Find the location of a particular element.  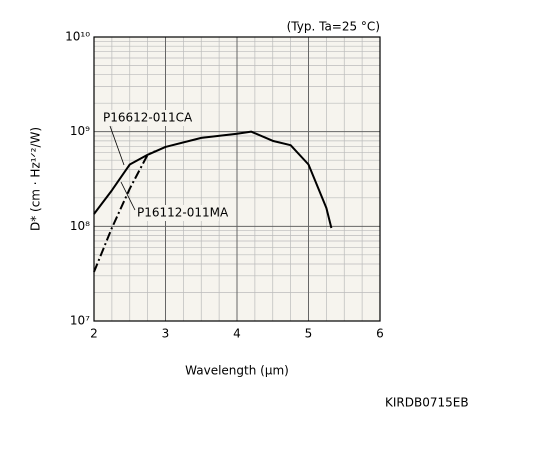

series-label: P16612-011CA is located at coordinates (148, 118).